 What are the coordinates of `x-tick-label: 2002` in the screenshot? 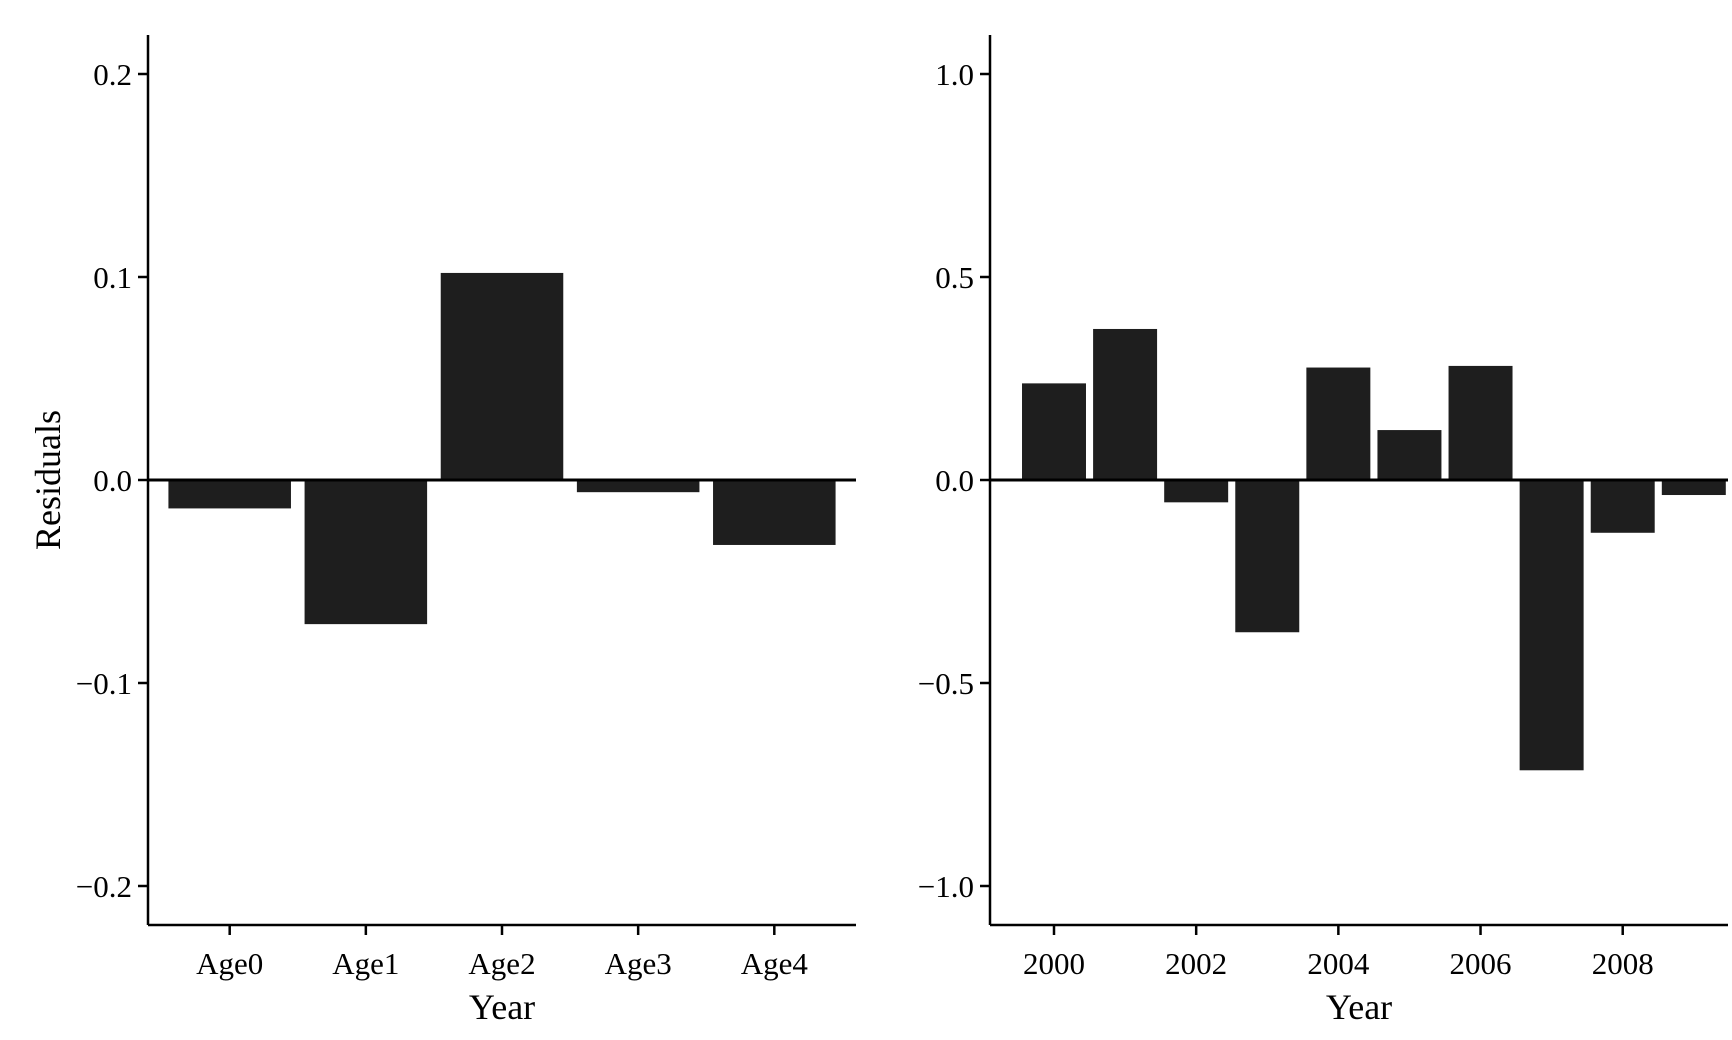 It's located at (1196, 963).